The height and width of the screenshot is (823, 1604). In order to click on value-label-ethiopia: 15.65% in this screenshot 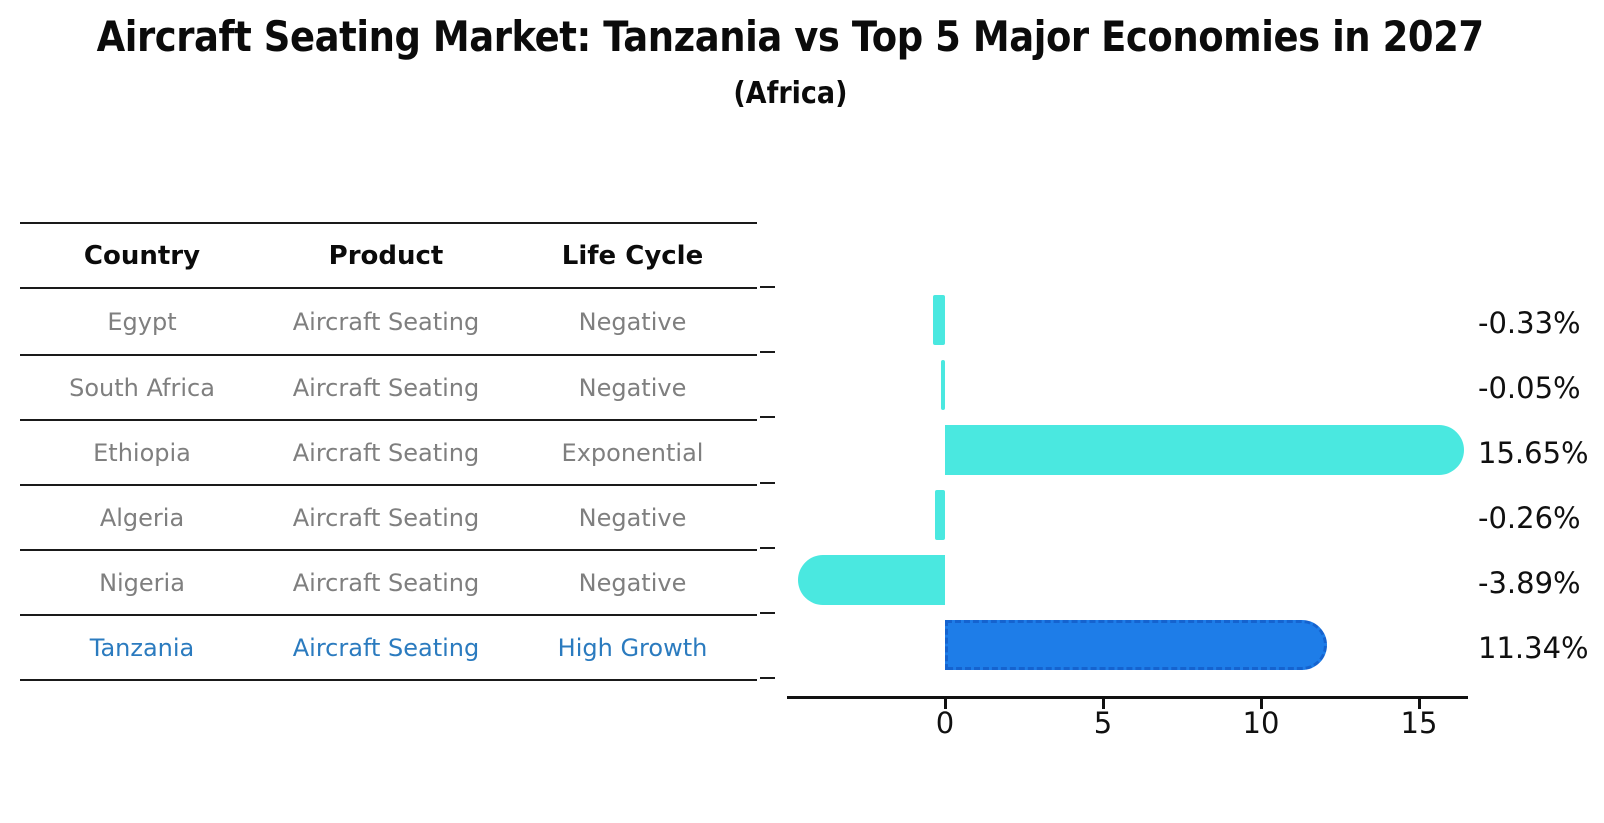, I will do `click(1533, 452)`.